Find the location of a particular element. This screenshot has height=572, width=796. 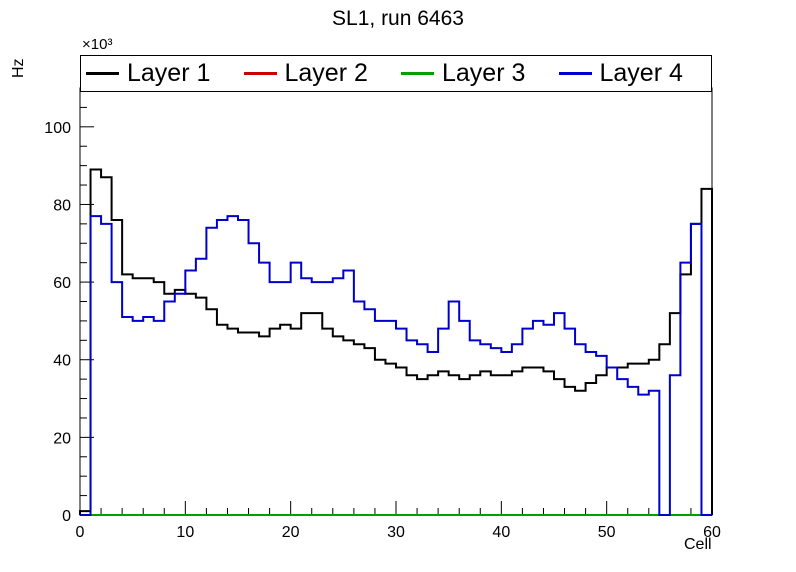

legend-label-layer1: Layer 1 is located at coordinates (169, 73).